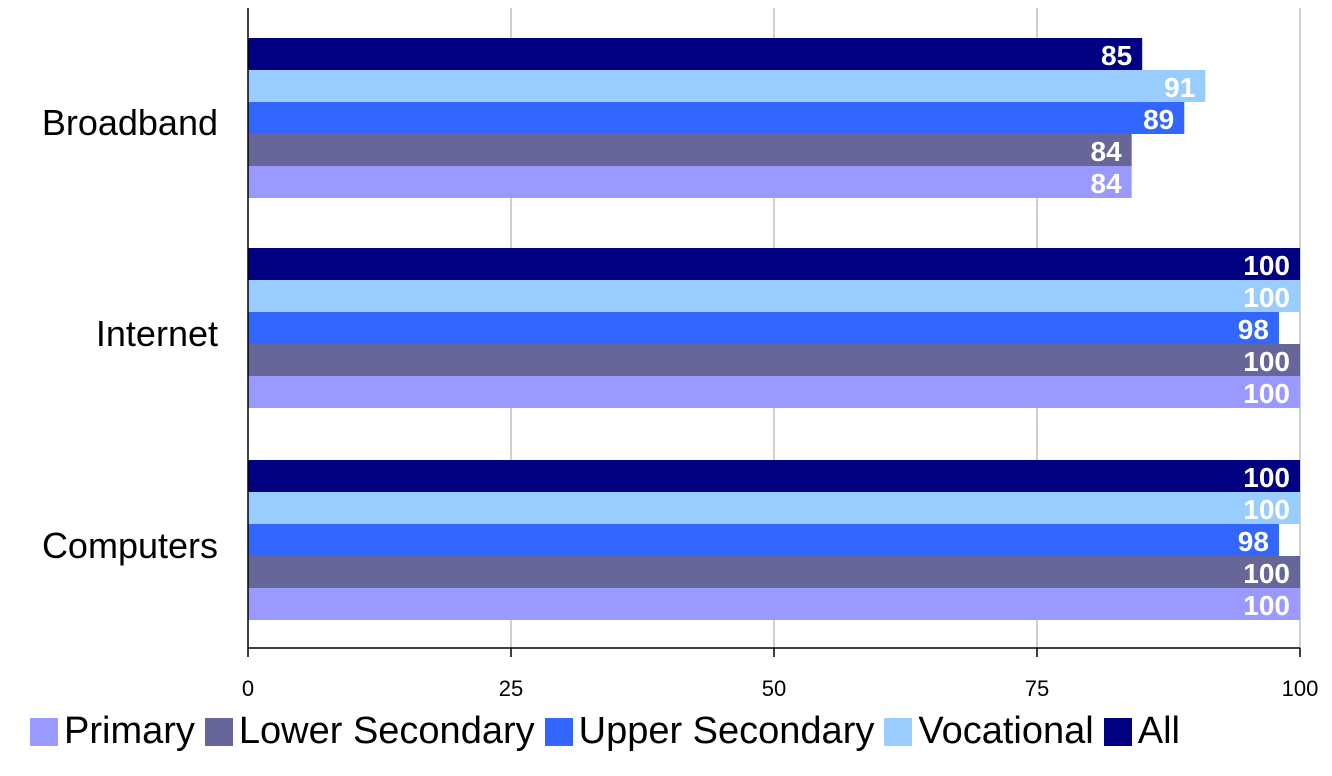 Image resolution: width=1332 pixels, height=776 pixels. Describe the element at coordinates (1158, 119) in the screenshot. I see `data-label: 89` at that location.